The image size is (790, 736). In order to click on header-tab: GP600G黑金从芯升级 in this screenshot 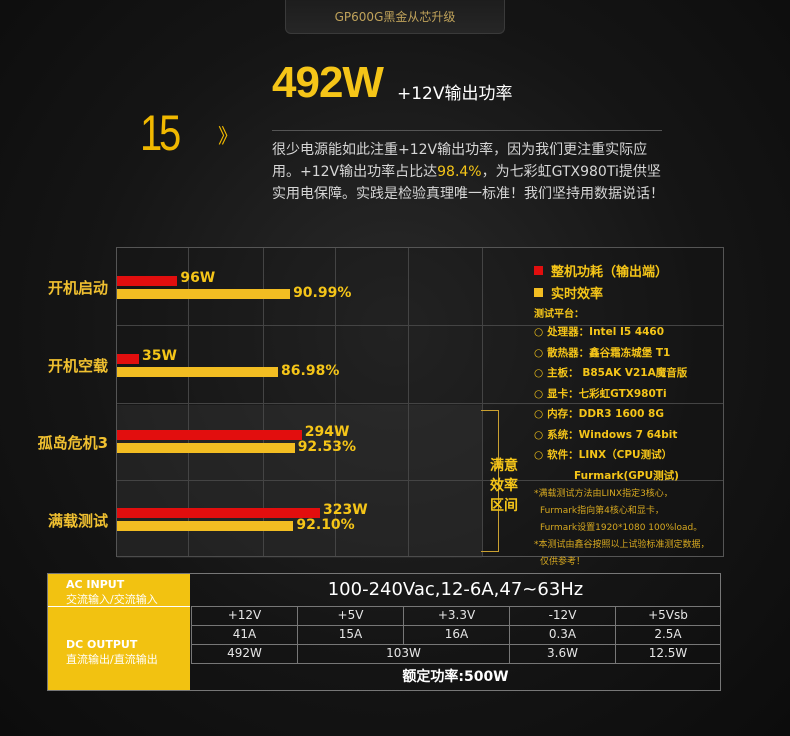, I will do `click(395, 17)`.